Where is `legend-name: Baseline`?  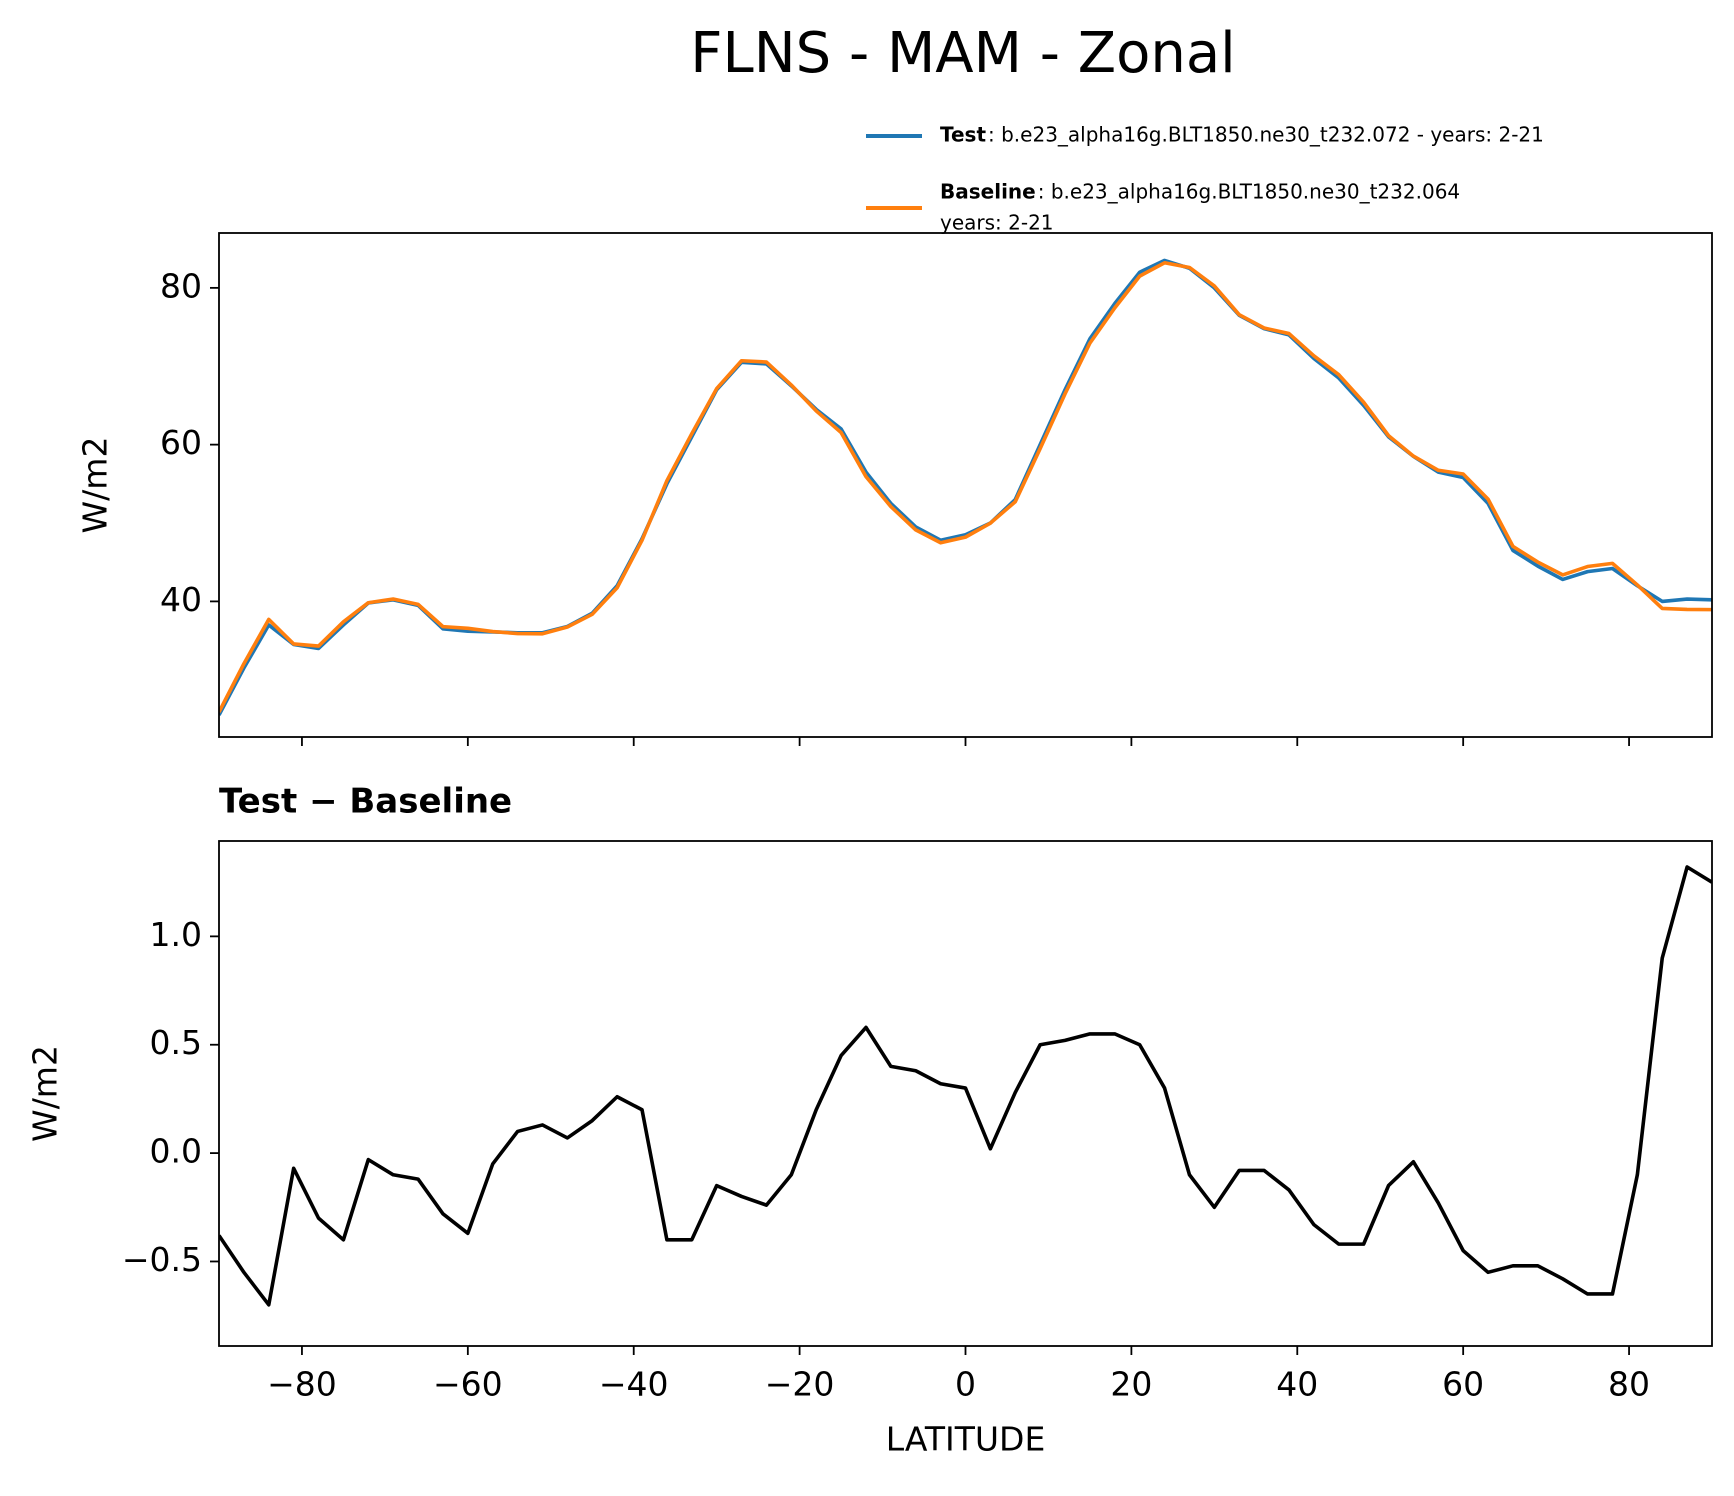 legend-name: Baseline is located at coordinates (988, 192).